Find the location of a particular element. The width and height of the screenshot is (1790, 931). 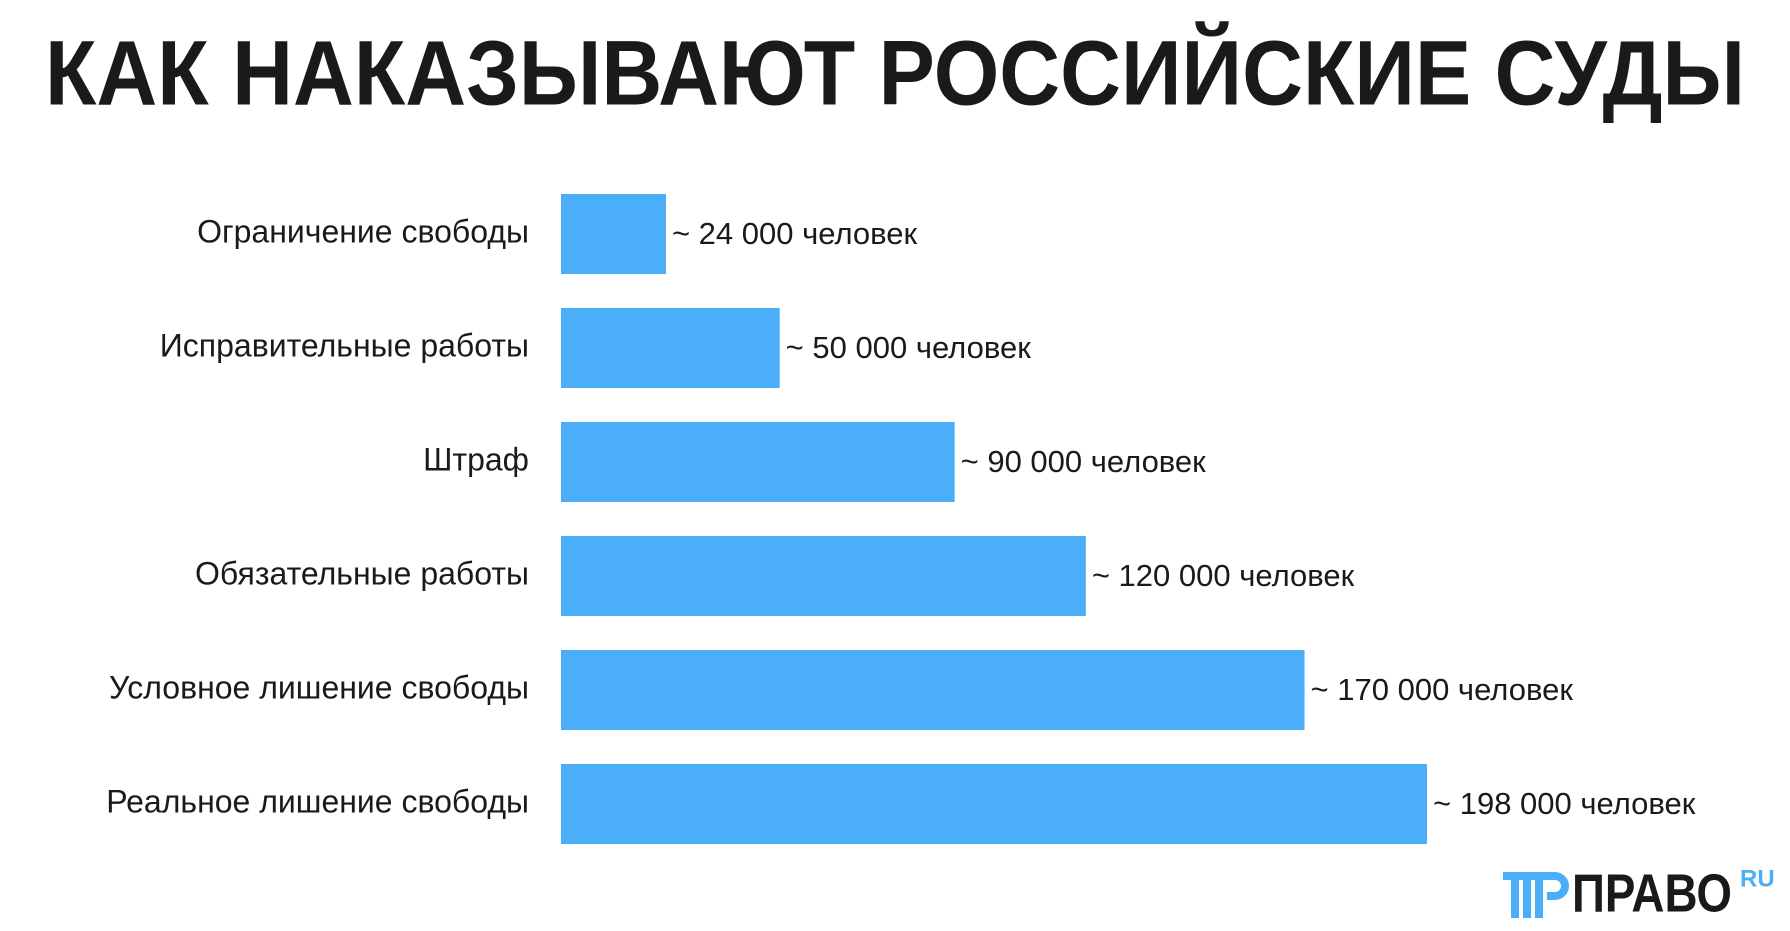

value-label: ~ 24 000 человек is located at coordinates (795, 233).